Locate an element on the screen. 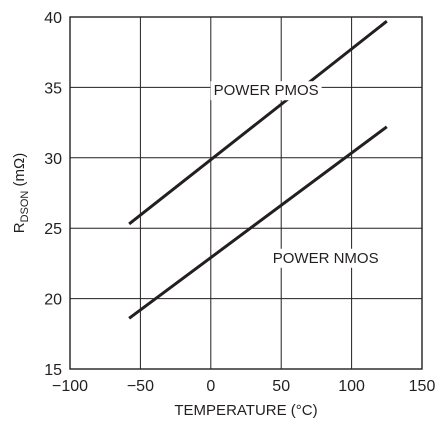 The height and width of the screenshot is (430, 438). y-axis-title: RDSON (mΩ) is located at coordinates (21, 193).